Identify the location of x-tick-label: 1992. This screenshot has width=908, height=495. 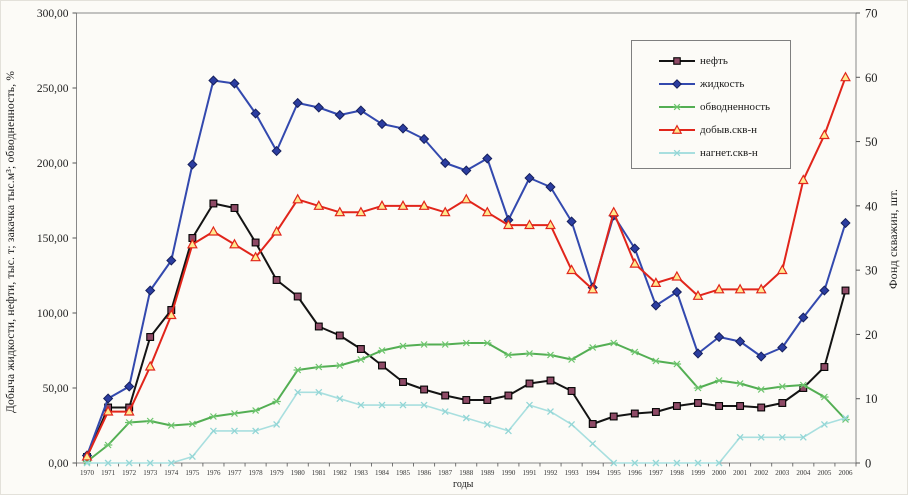
(551, 473).